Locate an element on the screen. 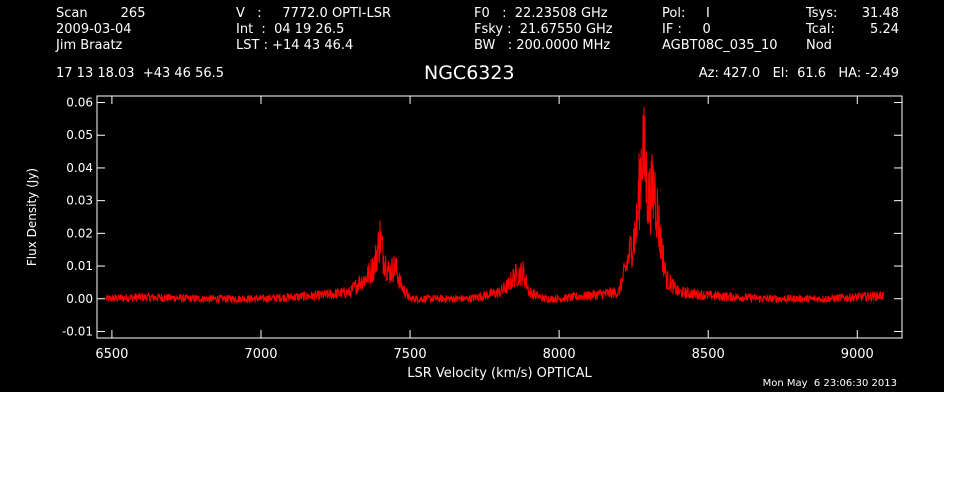  y-tick-label: 0.01 is located at coordinates (79, 266).